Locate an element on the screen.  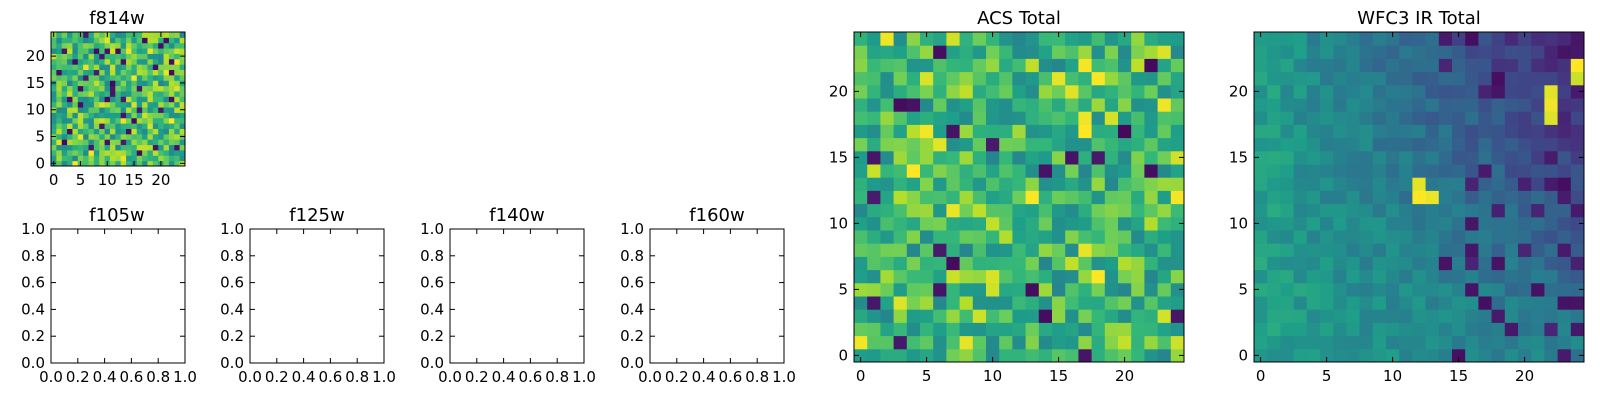
x-tick-label: 20 is located at coordinates (1524, 376).